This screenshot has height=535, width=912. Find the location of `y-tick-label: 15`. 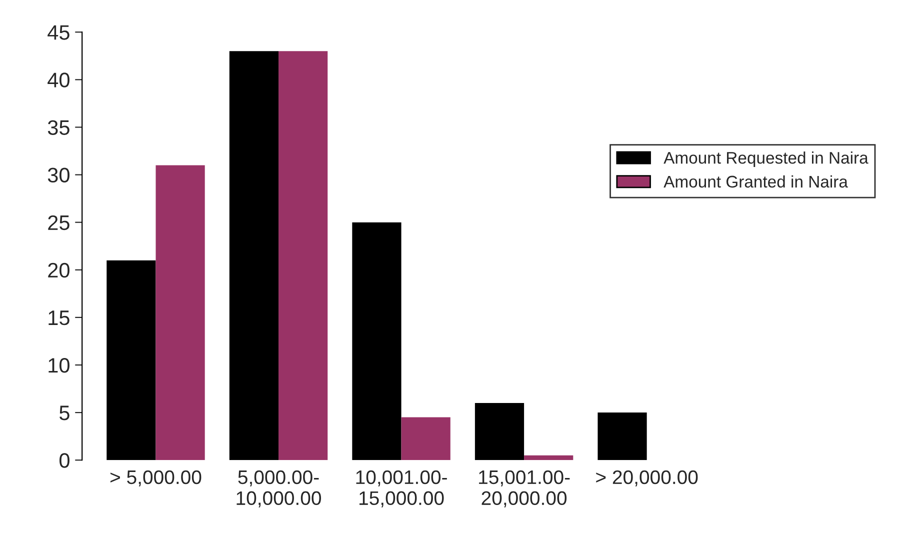

y-tick-label: 15 is located at coordinates (59, 318).